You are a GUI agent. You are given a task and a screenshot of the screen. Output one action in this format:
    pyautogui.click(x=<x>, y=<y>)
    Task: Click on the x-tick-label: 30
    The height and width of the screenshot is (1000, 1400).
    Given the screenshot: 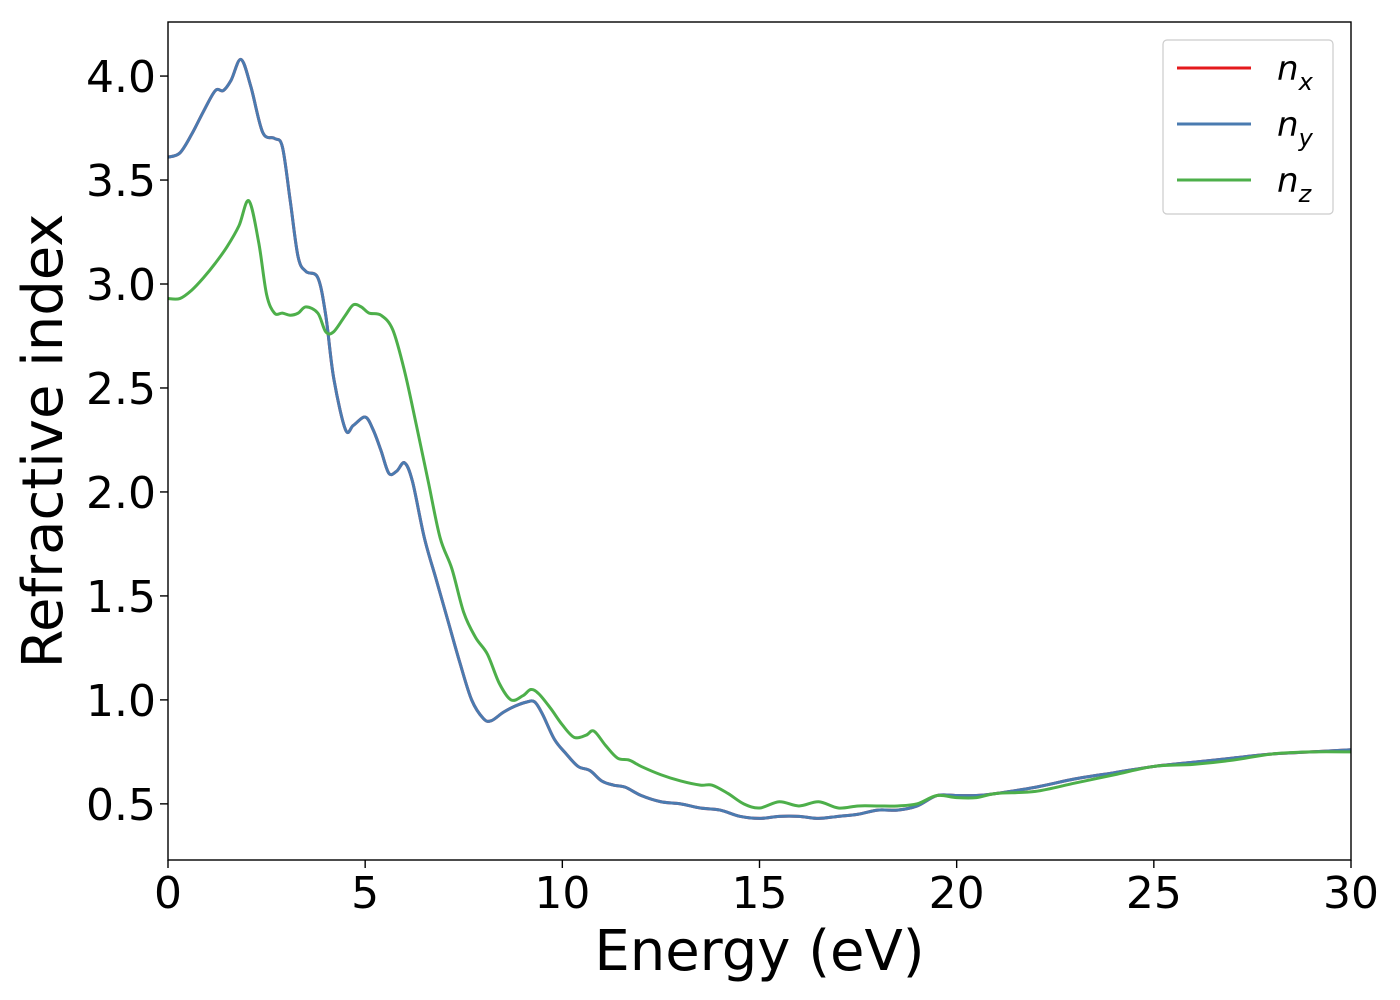 What is the action you would take?
    pyautogui.click(x=1351, y=893)
    